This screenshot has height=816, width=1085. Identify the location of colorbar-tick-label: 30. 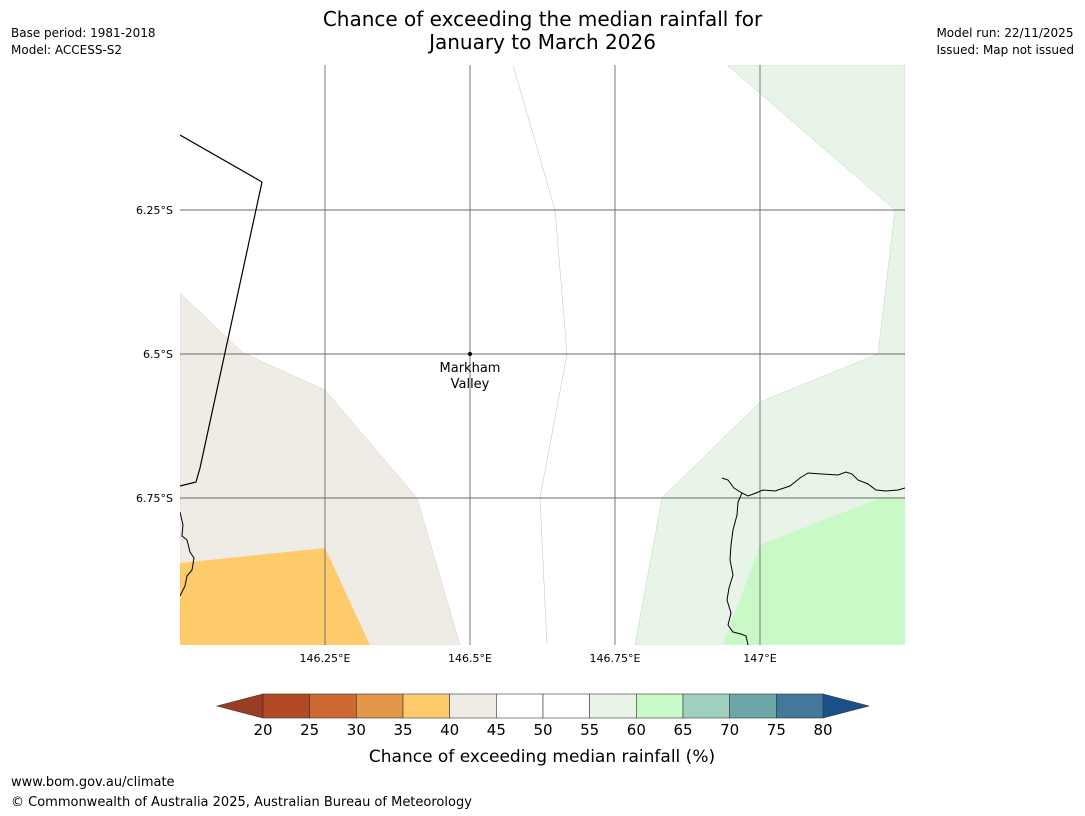
(356, 730).